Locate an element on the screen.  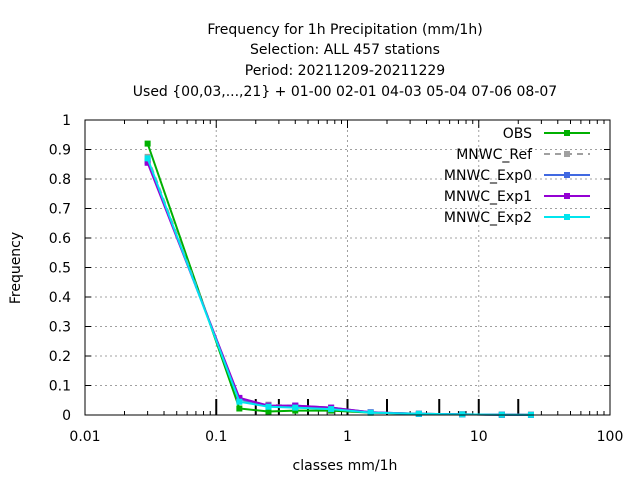
y-tick-label: 0.8 is located at coordinates (60, 180).